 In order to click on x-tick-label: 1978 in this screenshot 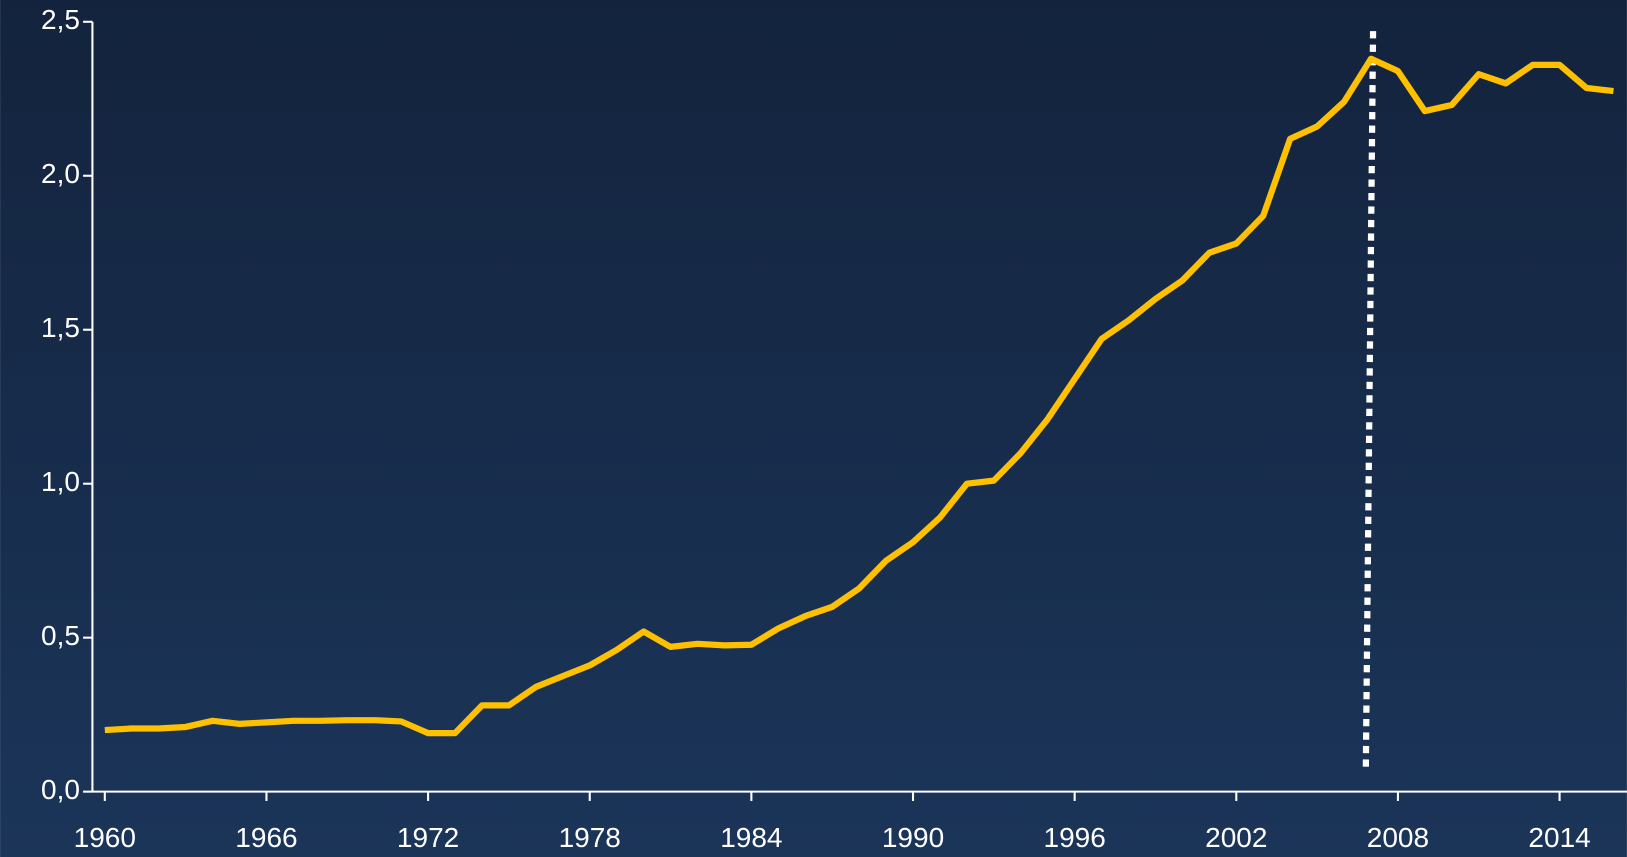, I will do `click(590, 837)`.